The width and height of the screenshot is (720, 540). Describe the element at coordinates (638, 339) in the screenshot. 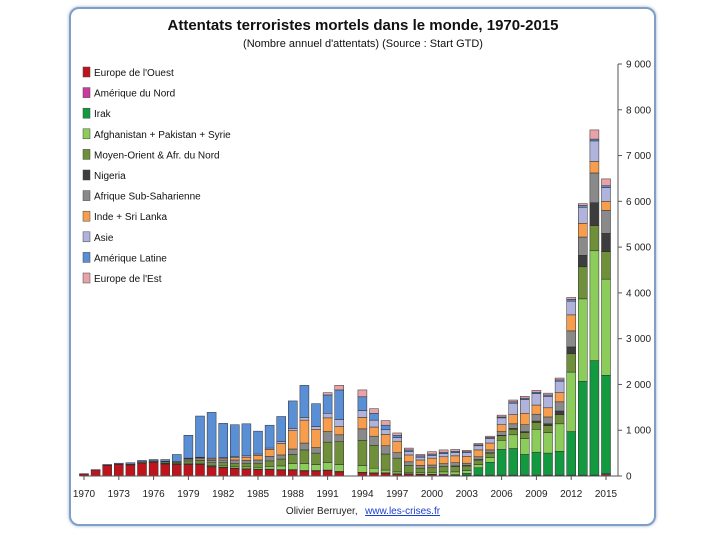

I see `y-tick-label: 3 000` at that location.